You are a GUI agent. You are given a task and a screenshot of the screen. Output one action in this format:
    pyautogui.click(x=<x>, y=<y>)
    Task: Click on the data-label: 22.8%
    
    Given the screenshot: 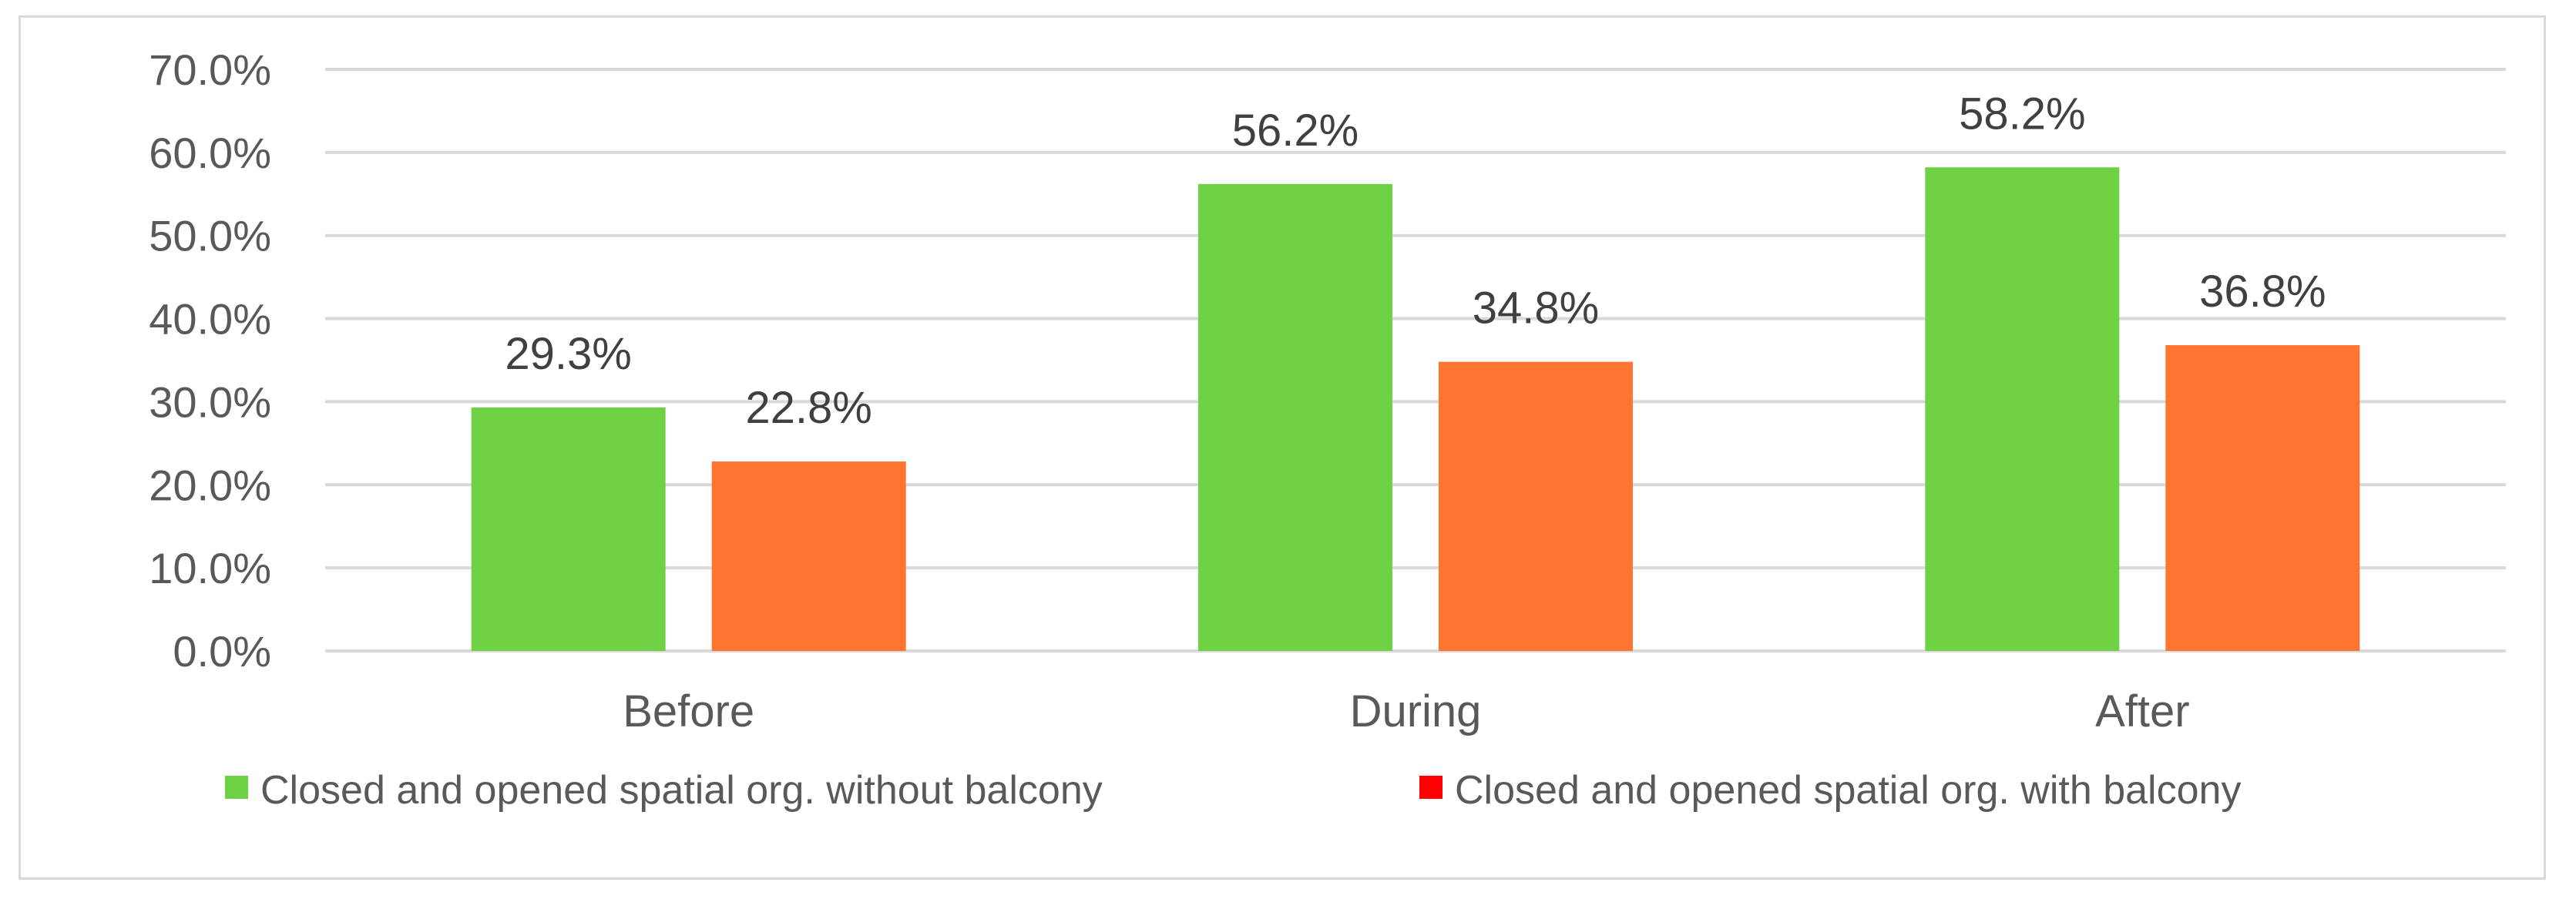 What is the action you would take?
    pyautogui.click(x=808, y=408)
    